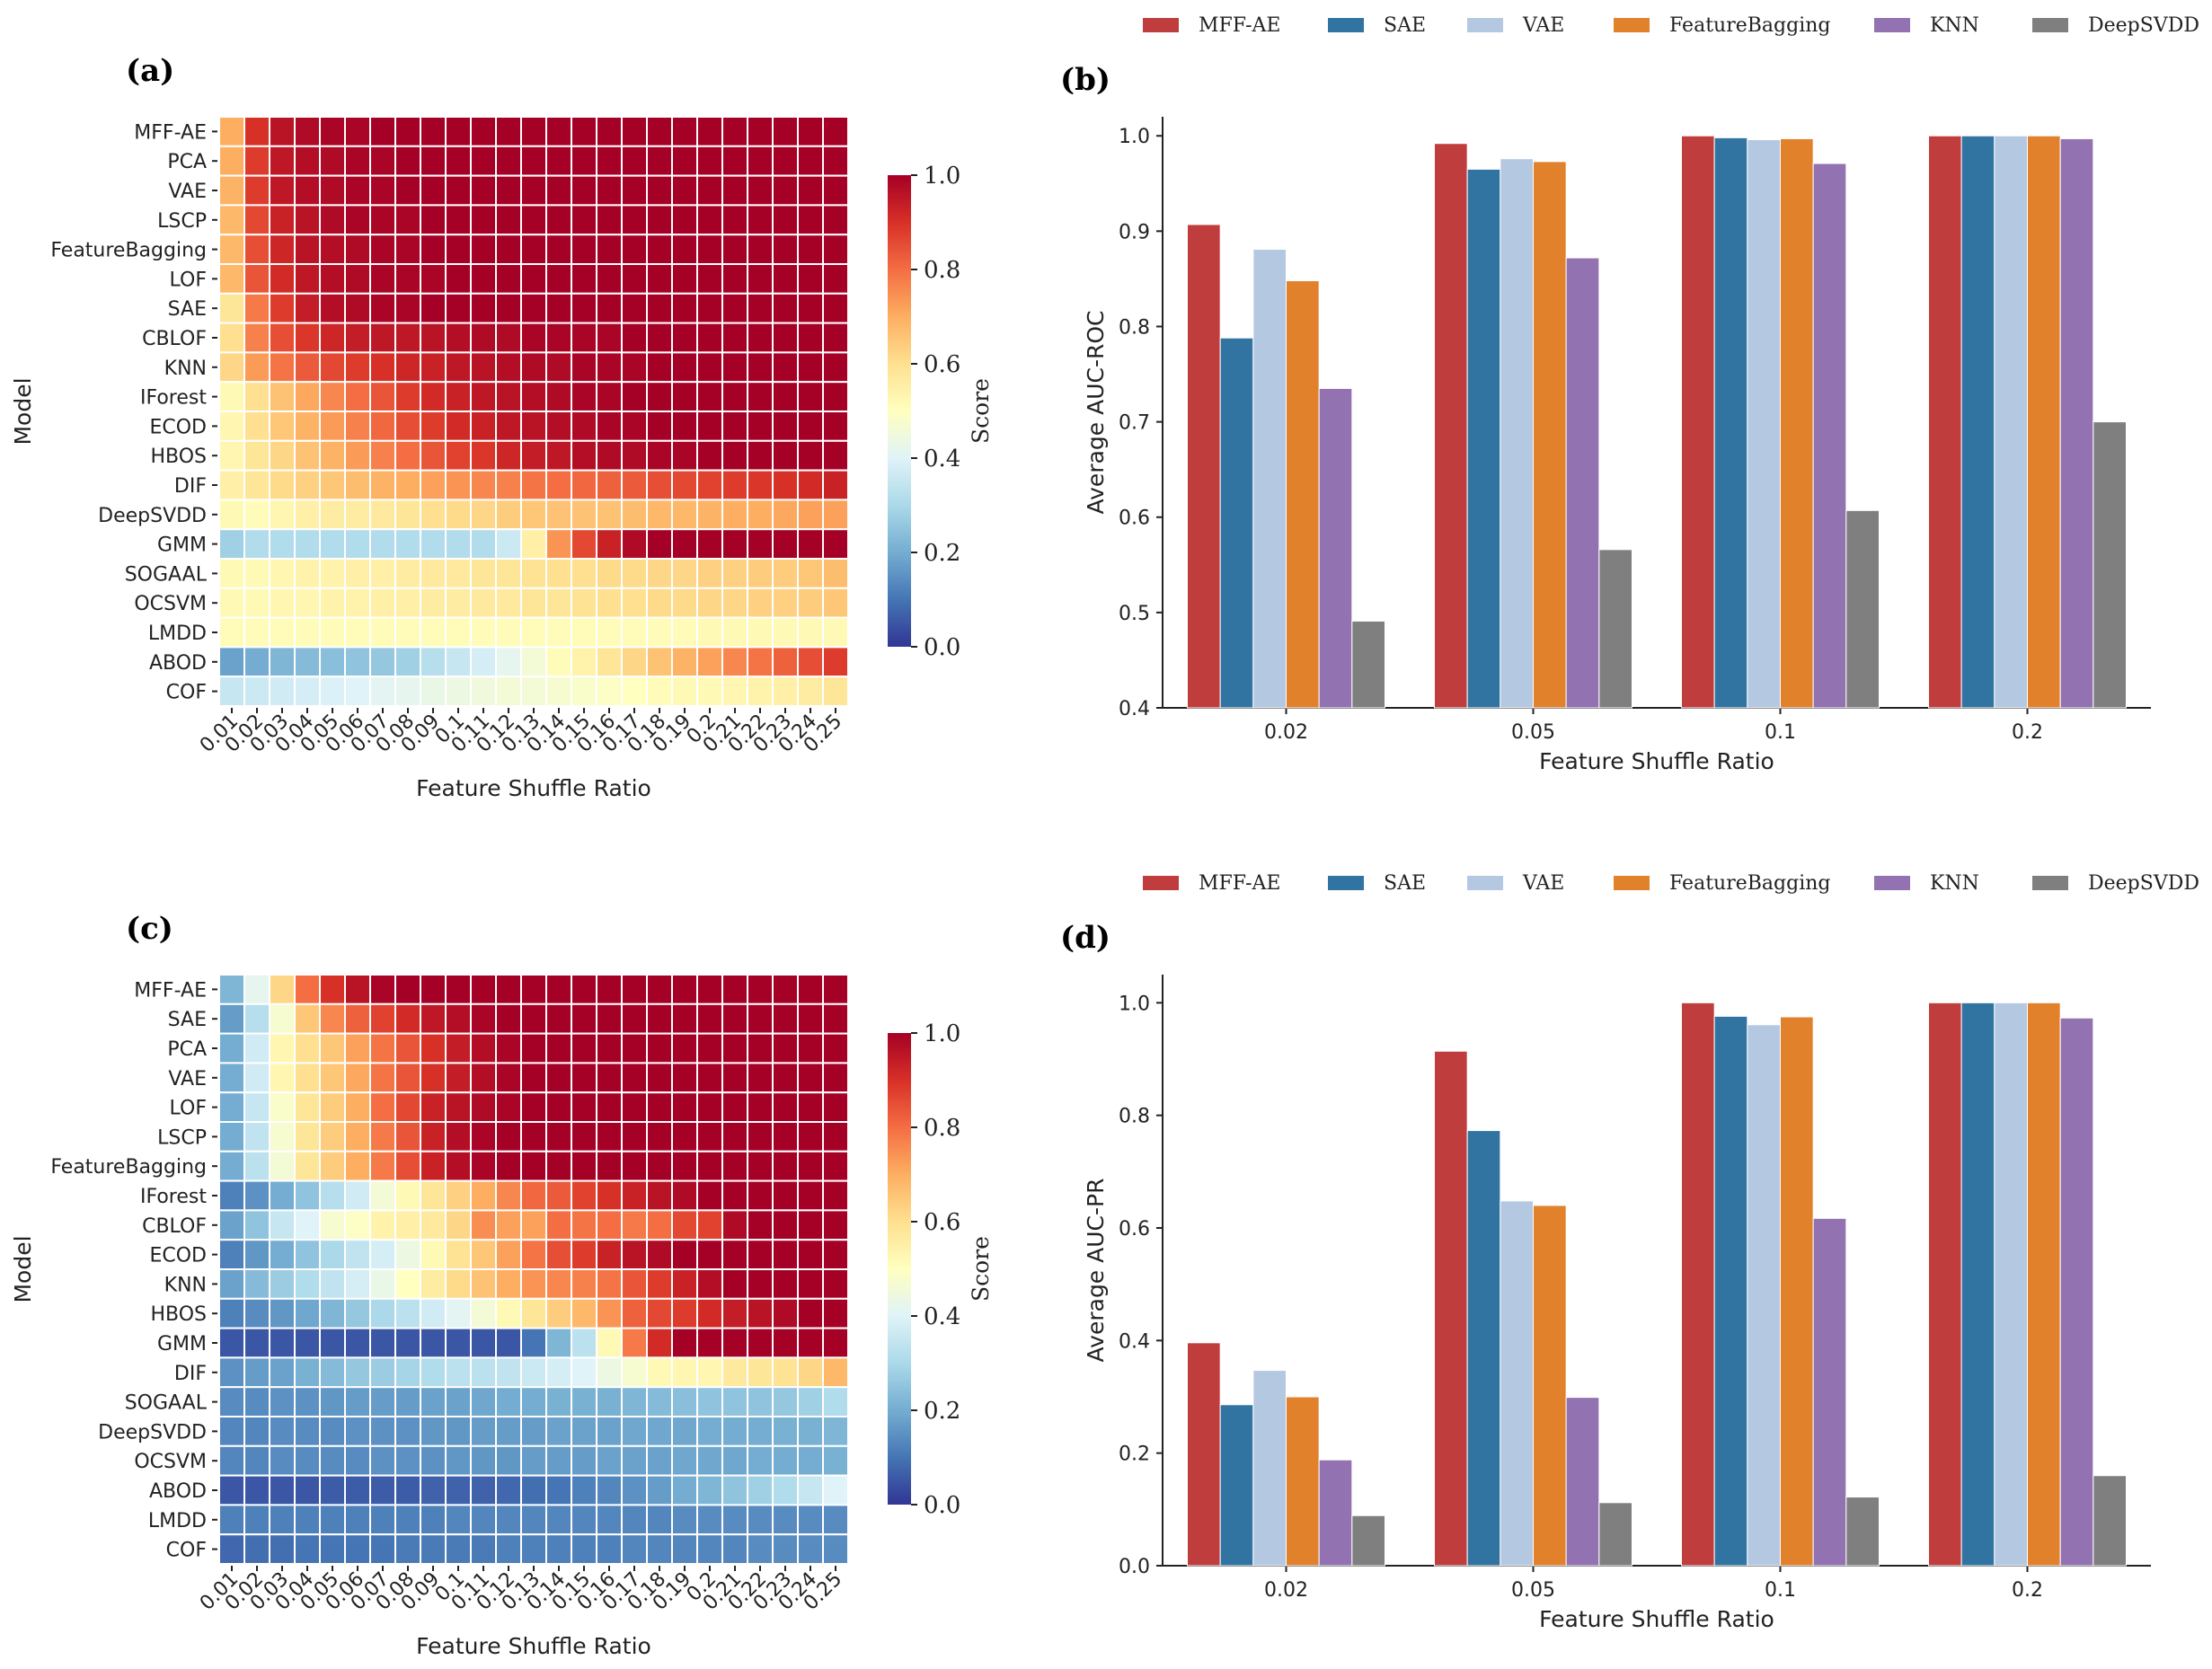 The width and height of the screenshot is (2212, 1669). I want to click on y-tick-label: FeatureBagging, so click(129, 1167).